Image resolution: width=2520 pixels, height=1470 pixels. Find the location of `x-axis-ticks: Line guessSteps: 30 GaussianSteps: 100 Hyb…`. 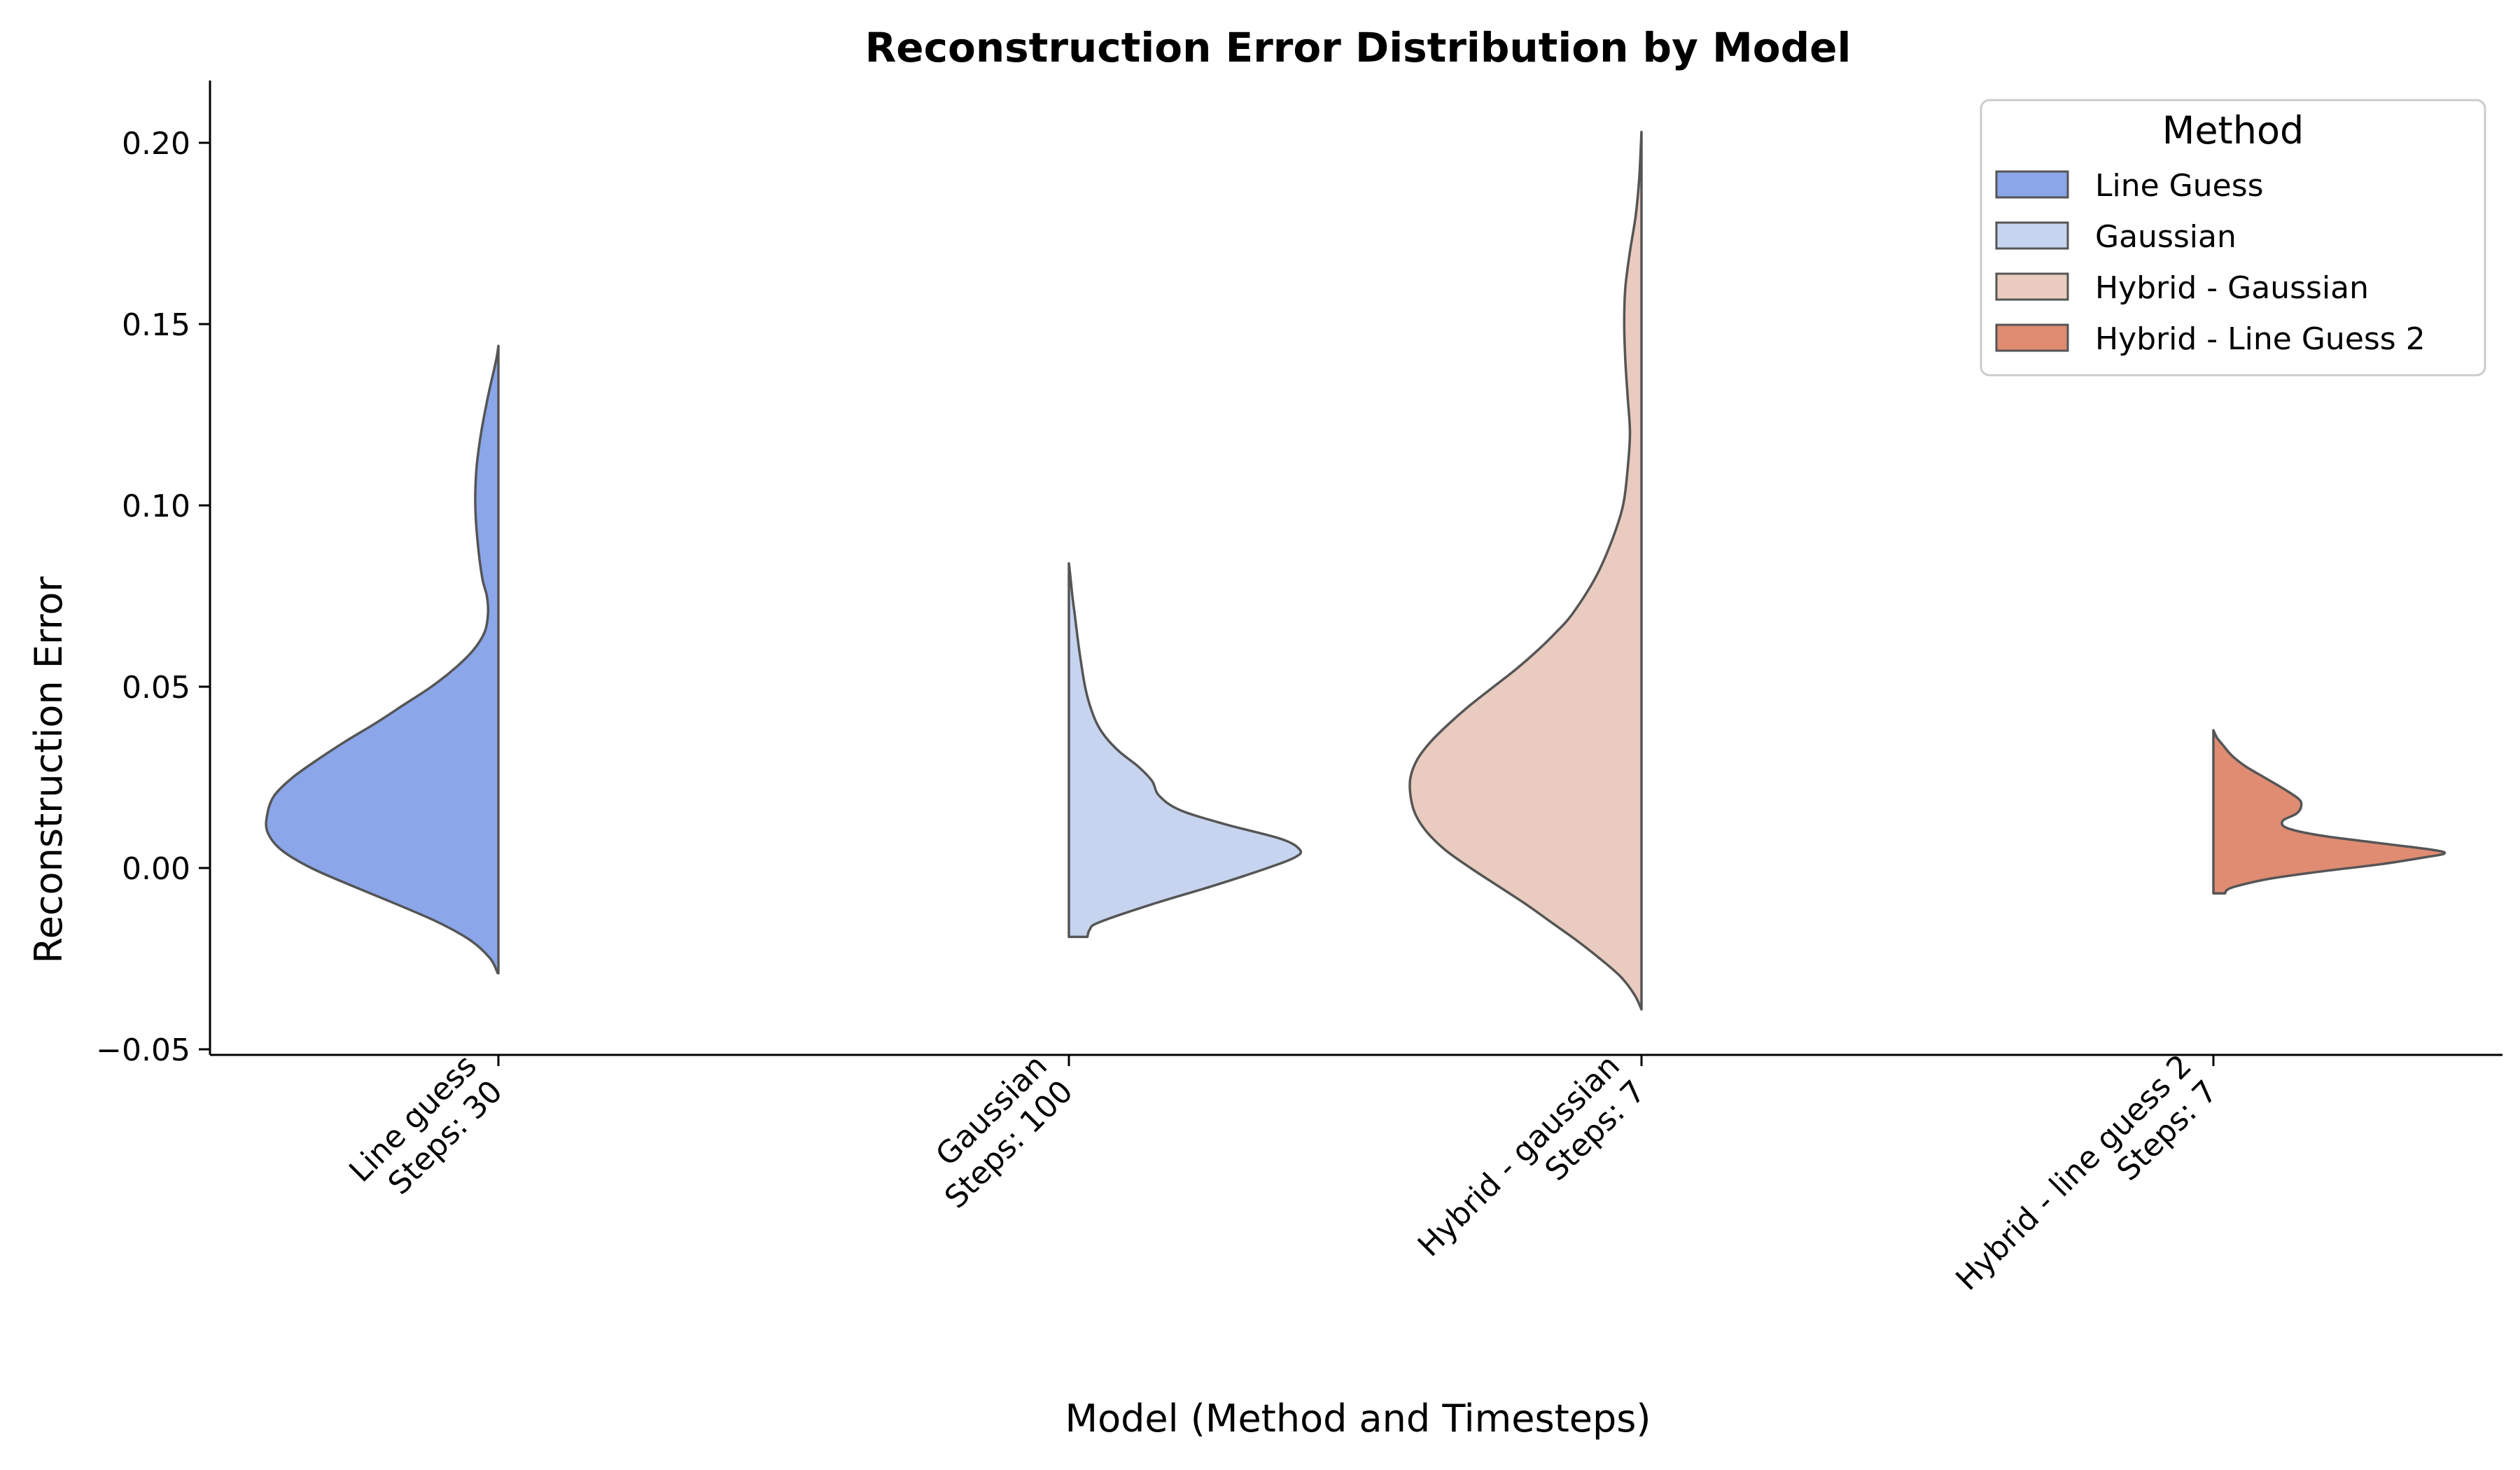

x-axis-ticks: Line guessSteps: 30 GaussianSteps: 100 Hyb… is located at coordinates (1283, 1185).